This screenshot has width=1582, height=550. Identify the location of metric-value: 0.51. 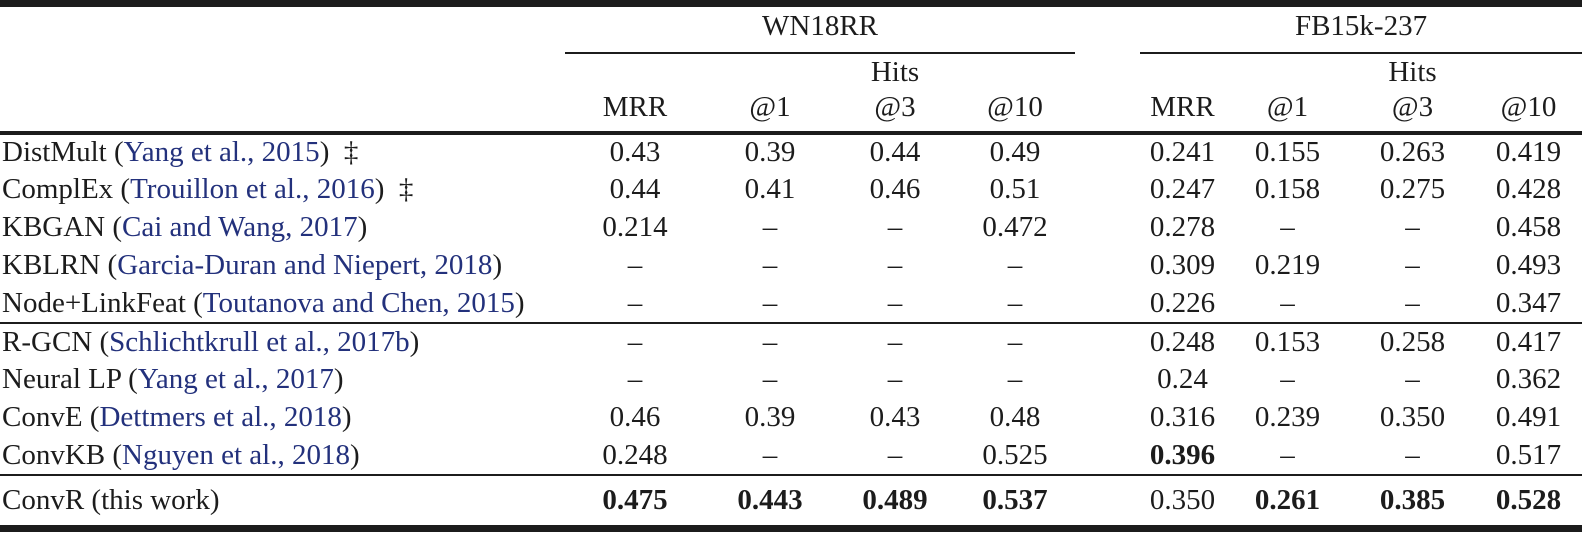
(1015, 189).